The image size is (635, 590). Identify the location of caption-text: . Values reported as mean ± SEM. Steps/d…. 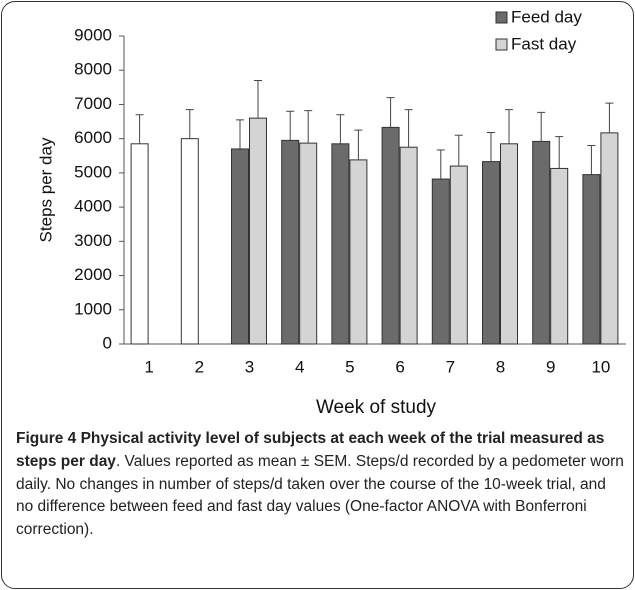
(320, 495).